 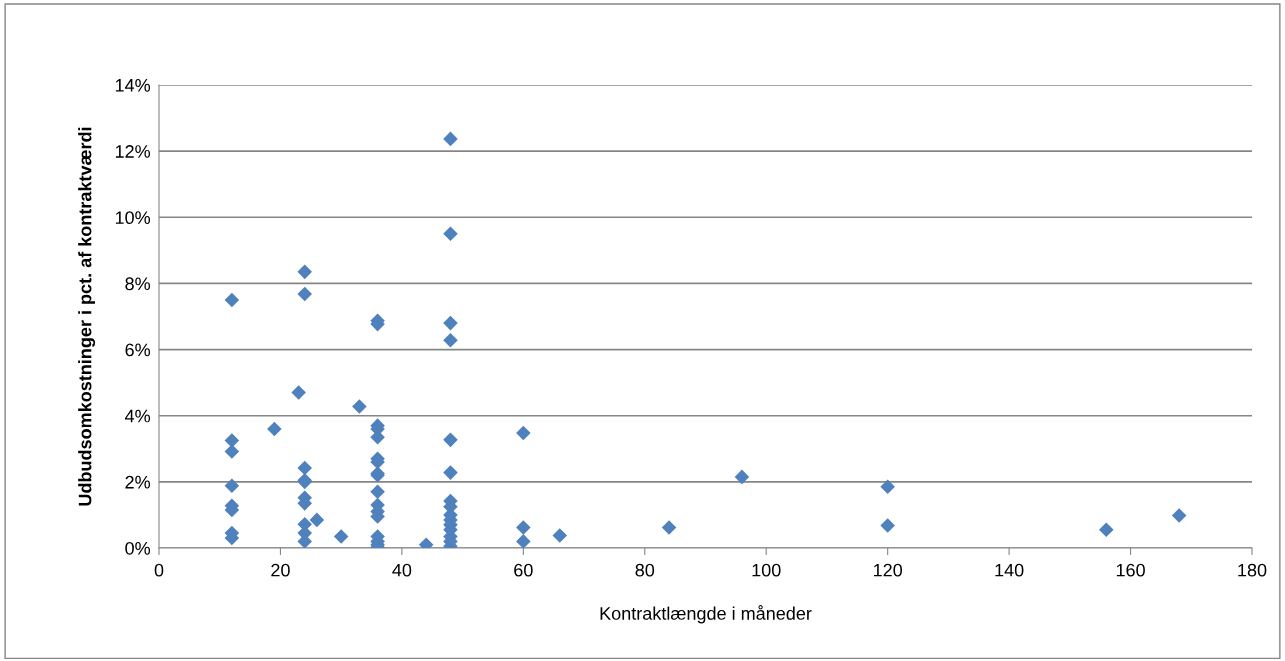 What do you see at coordinates (133, 85) in the screenshot?
I see `y-tick-label: 14%` at bounding box center [133, 85].